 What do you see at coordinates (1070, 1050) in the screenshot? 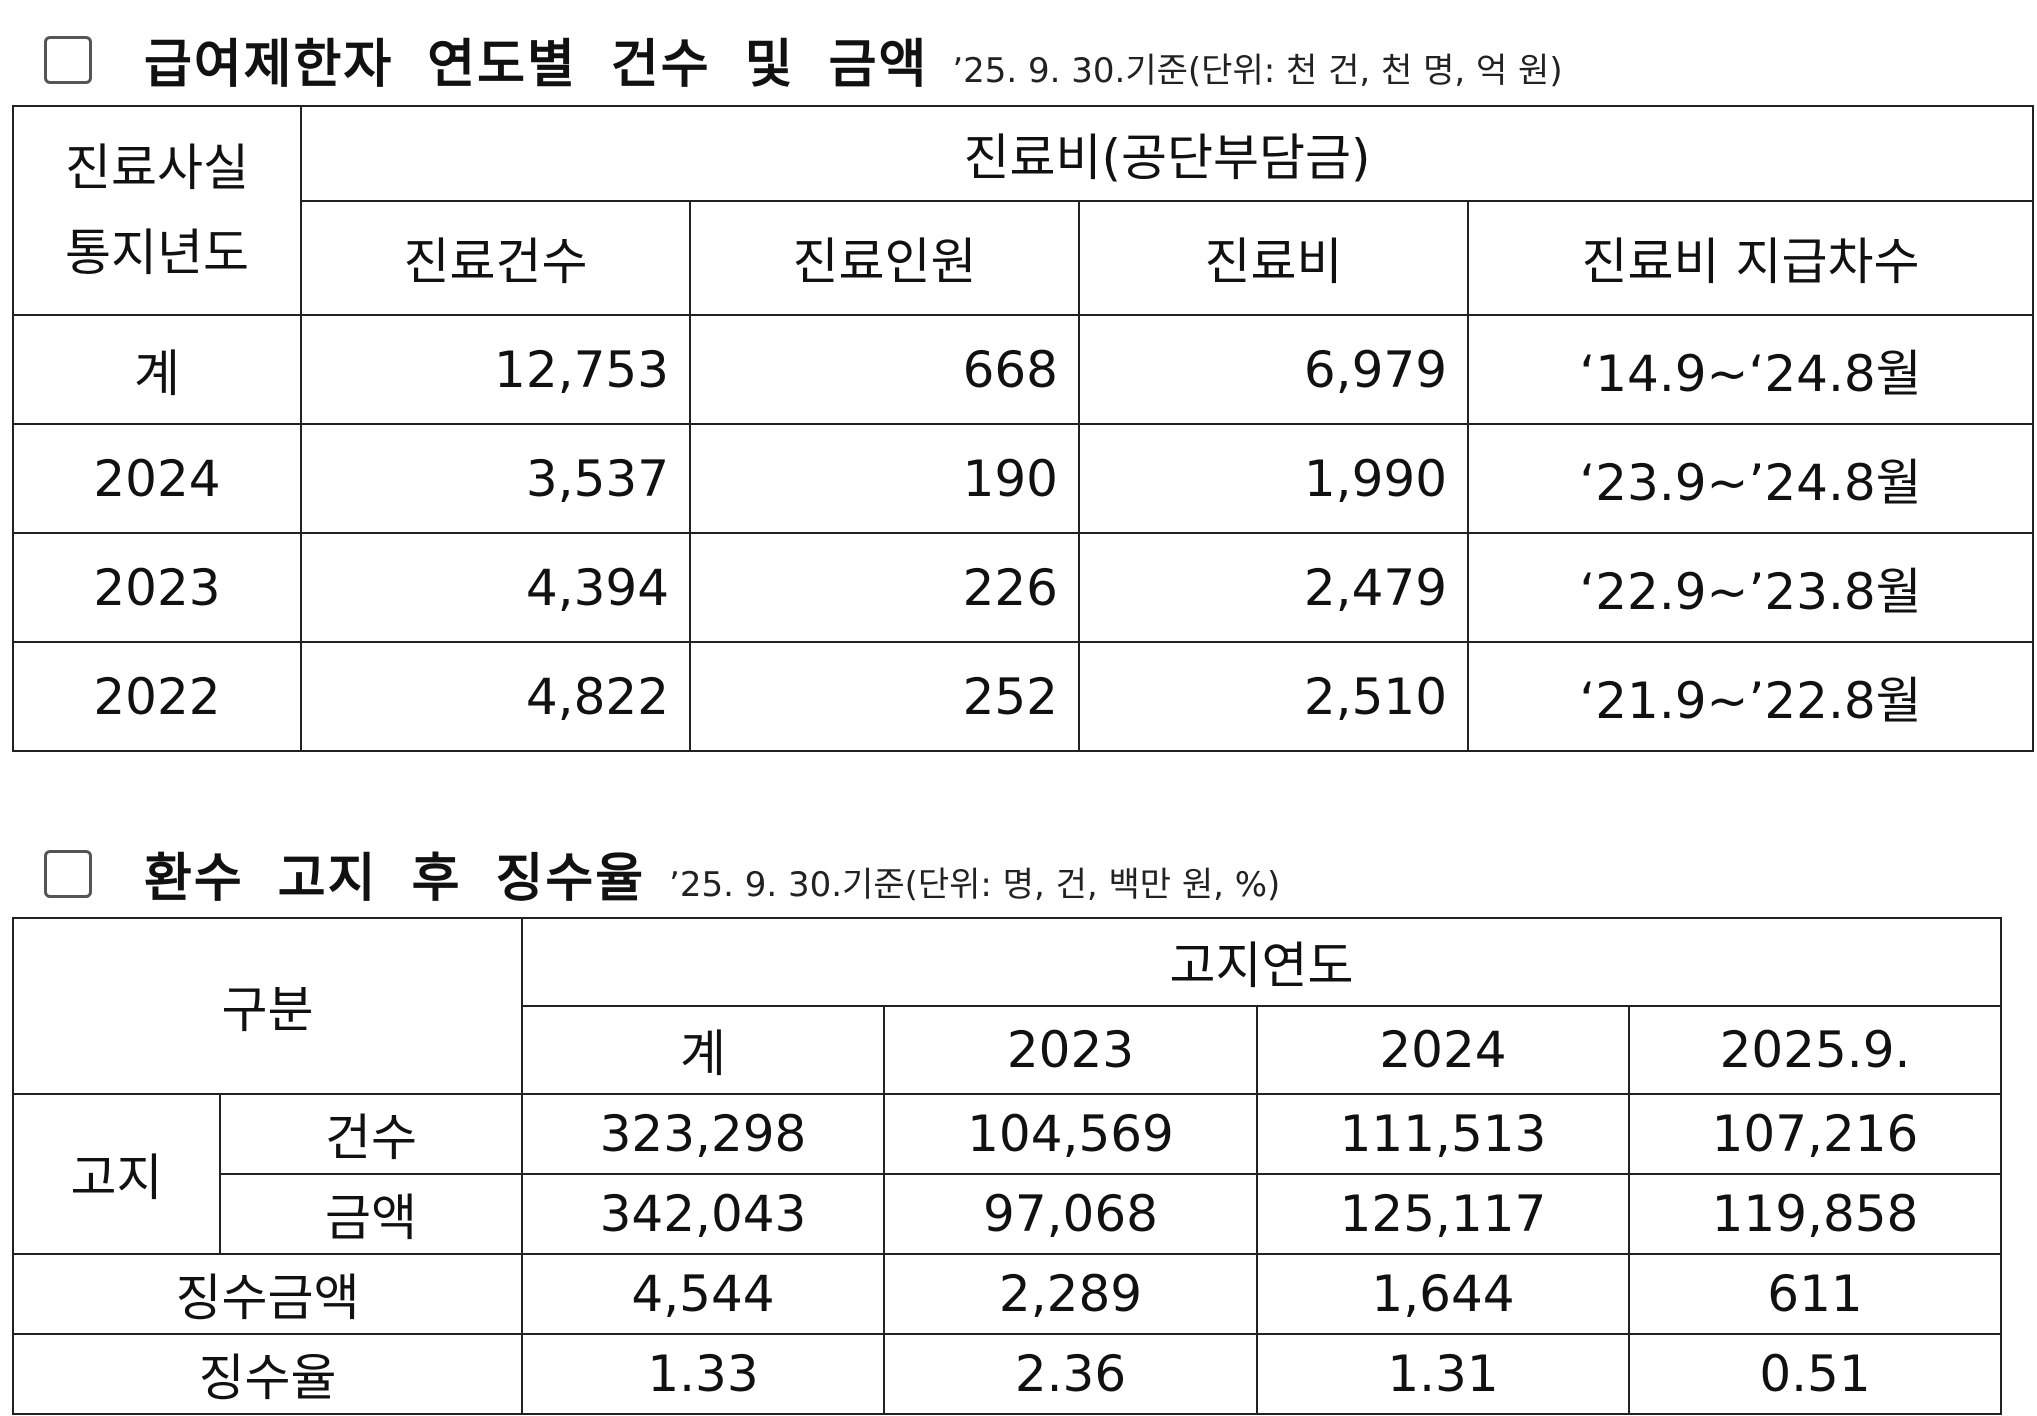
I see `col-header: 2023` at bounding box center [1070, 1050].